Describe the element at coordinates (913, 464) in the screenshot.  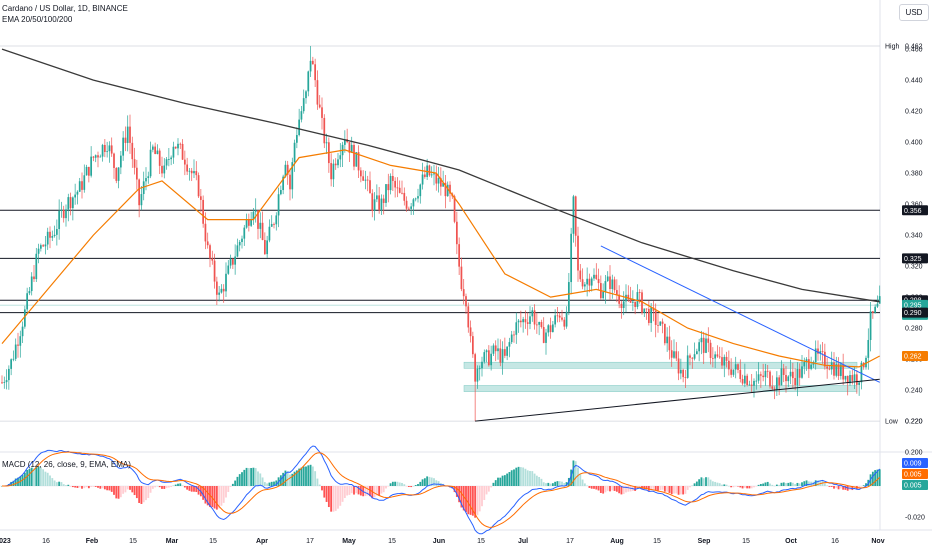
I see `macd-value-text: 0.009` at that location.